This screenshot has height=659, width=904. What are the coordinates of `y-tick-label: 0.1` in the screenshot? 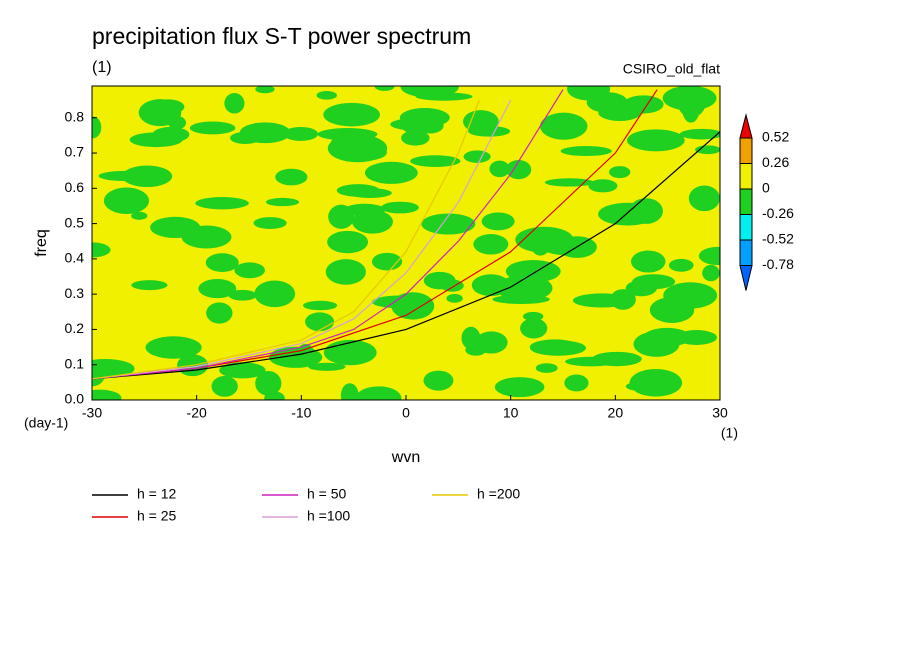 It's located at (75, 363).